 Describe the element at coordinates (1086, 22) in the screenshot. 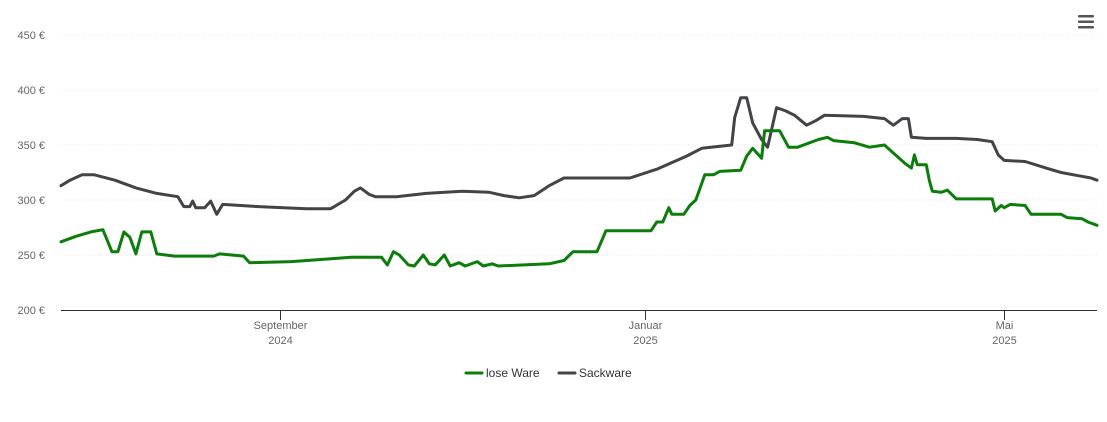

I see `chart-menu-icon` at that location.